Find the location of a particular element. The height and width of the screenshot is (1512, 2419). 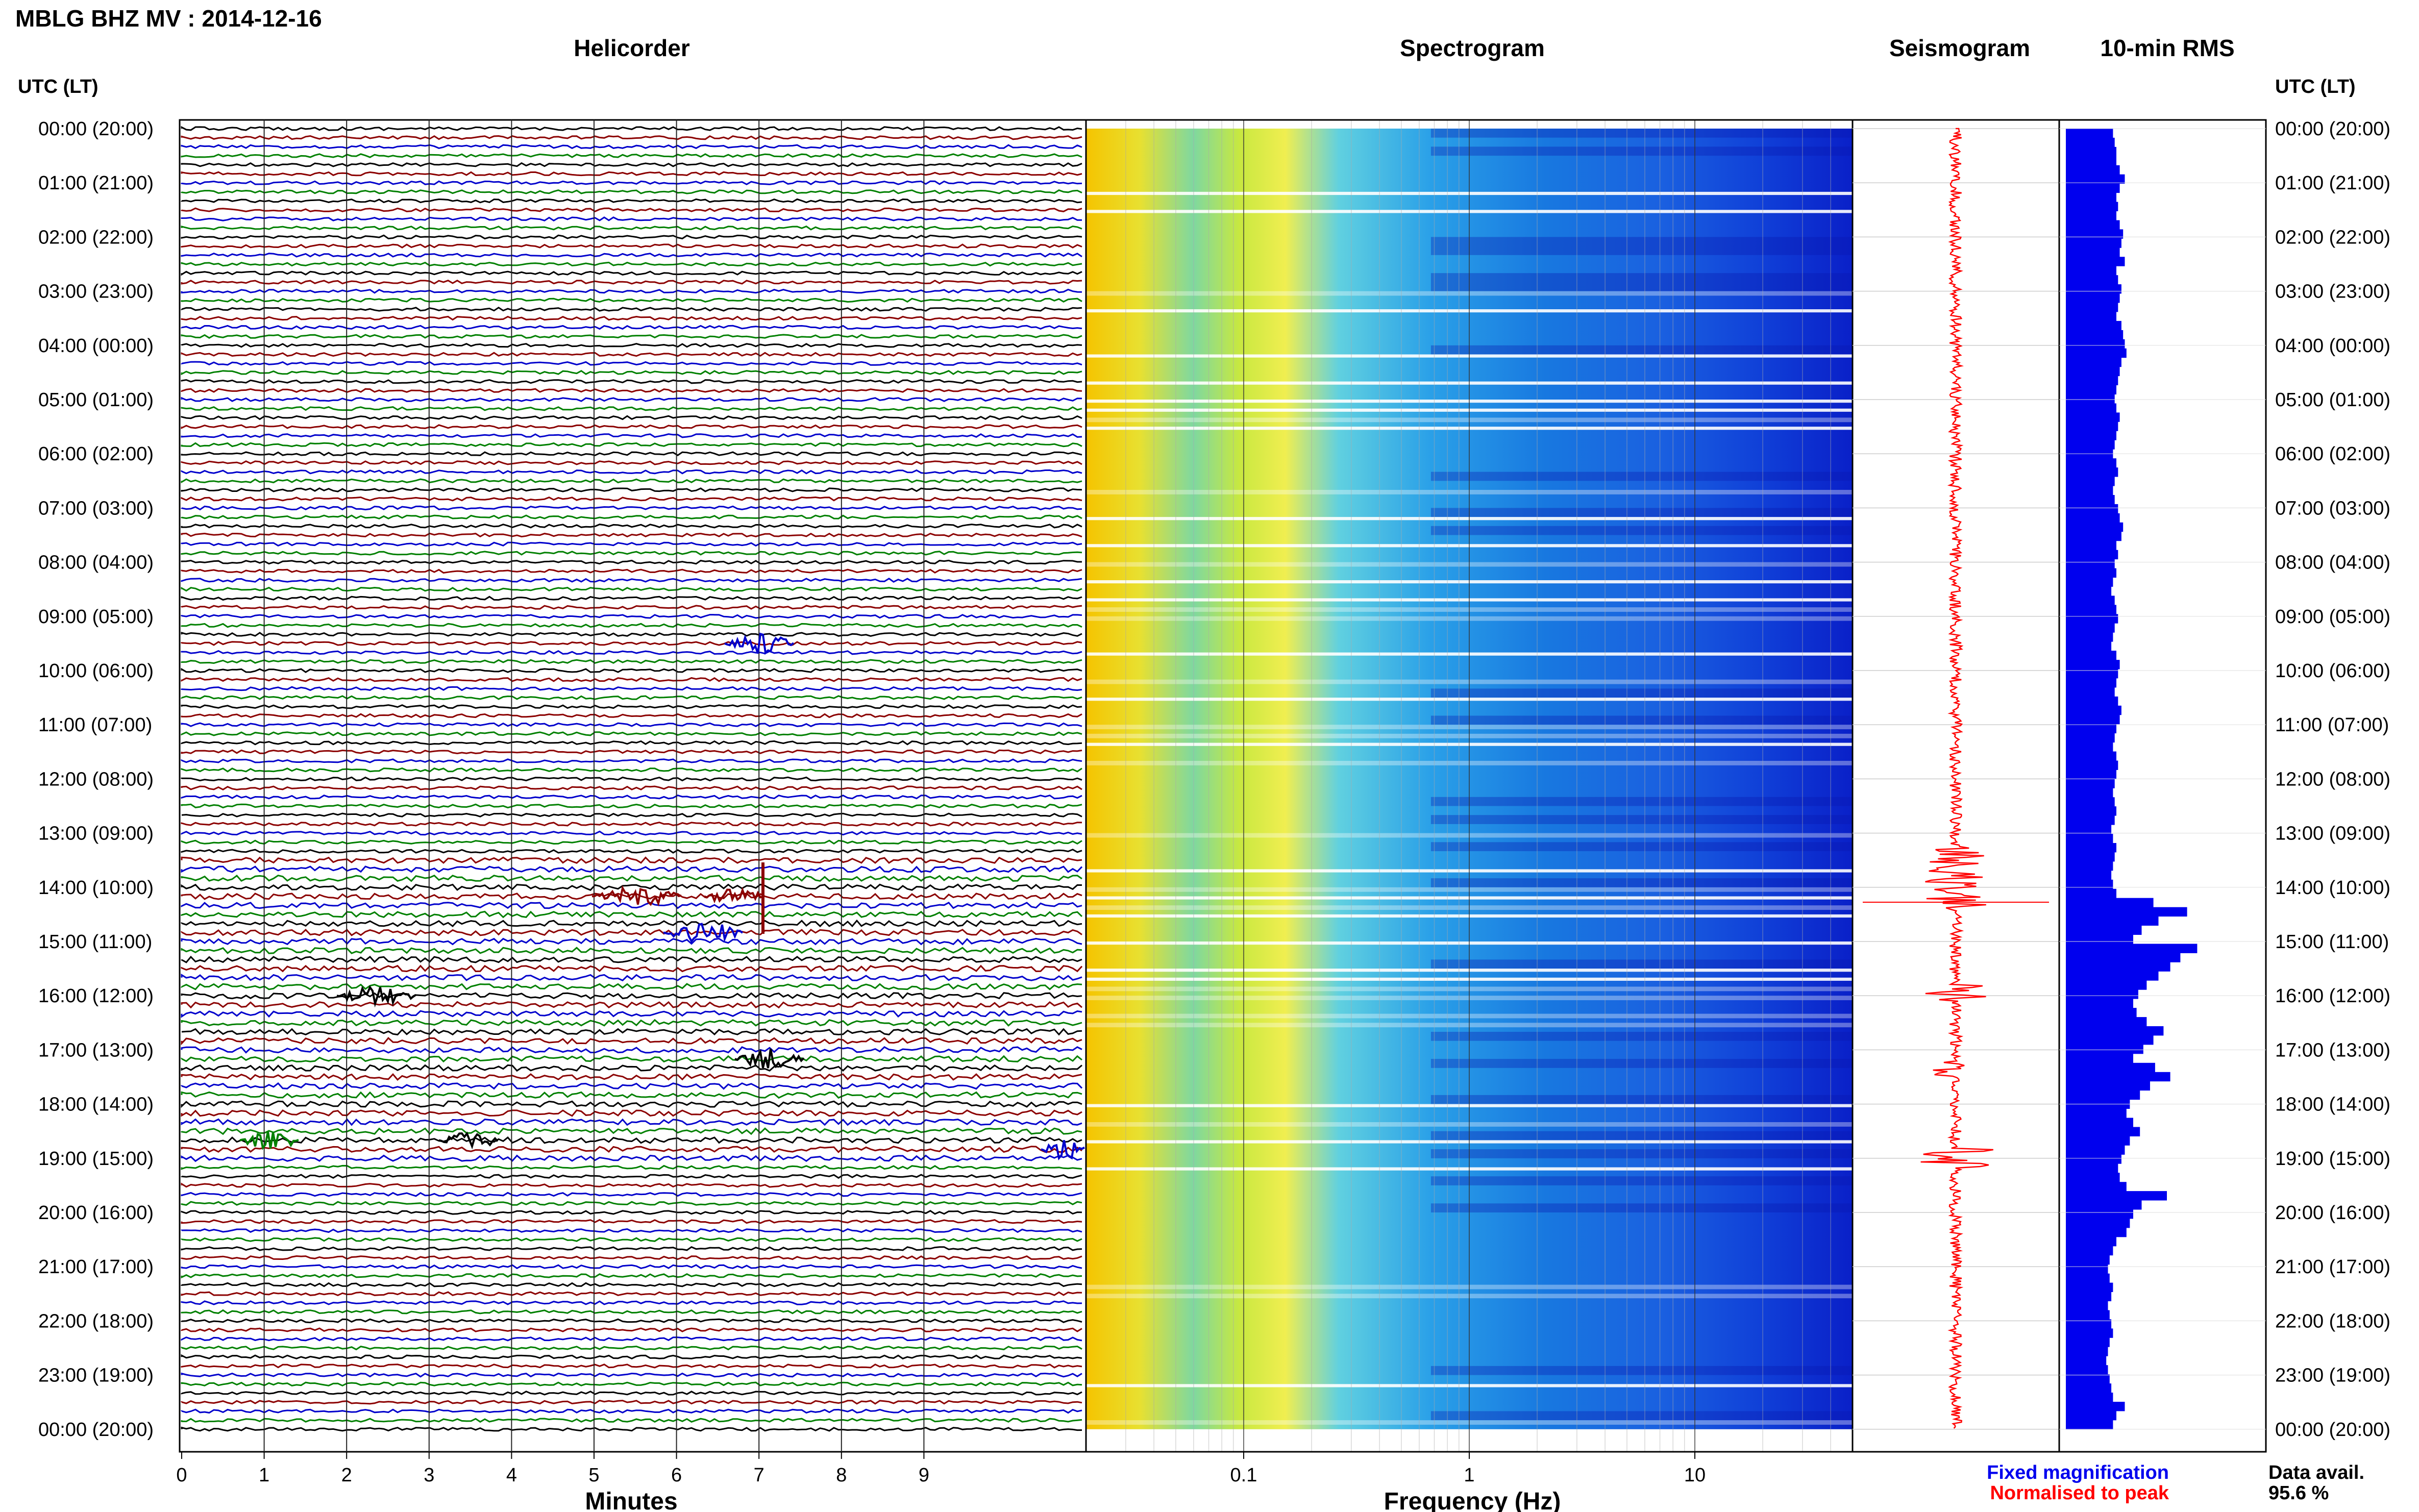

time-label-left: 13:00 (09:00) is located at coordinates (96, 834).